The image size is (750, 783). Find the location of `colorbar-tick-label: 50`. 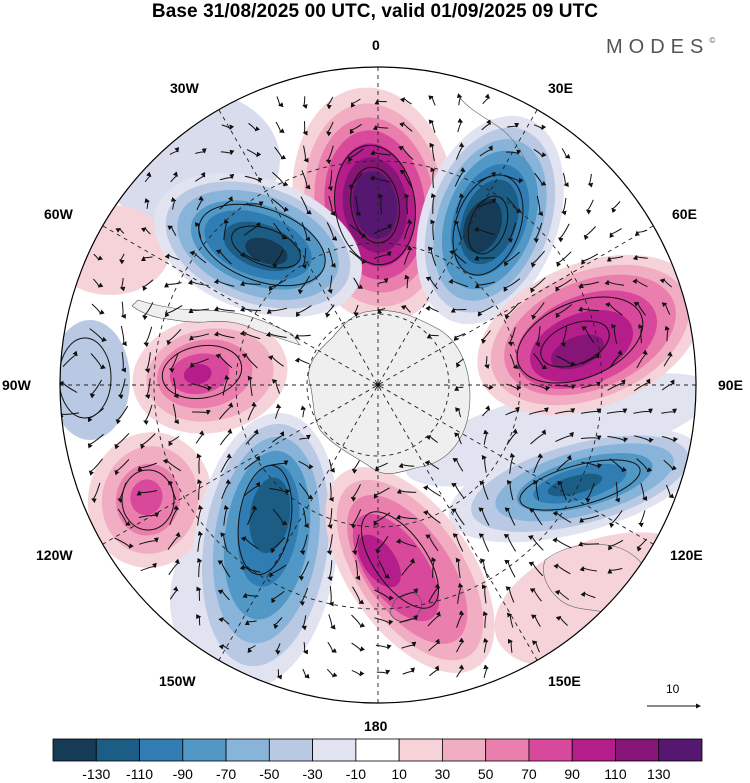

colorbar-tick-label: 50 is located at coordinates (485, 774).